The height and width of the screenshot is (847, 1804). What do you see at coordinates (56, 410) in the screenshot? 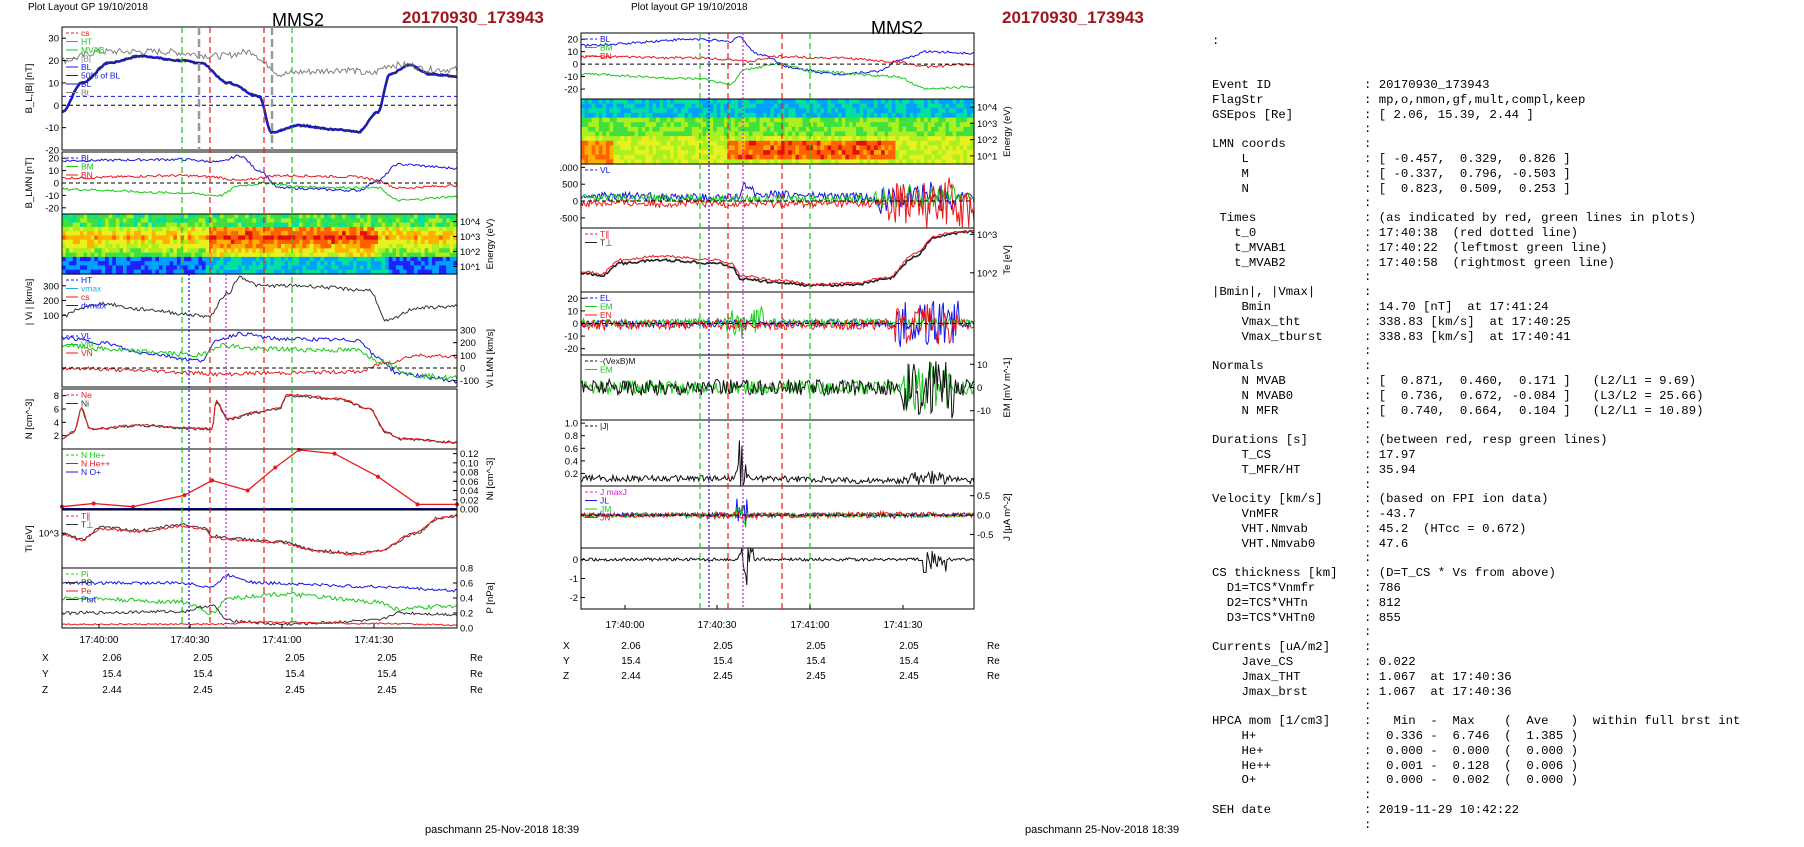
I see `y-tick-label: 6` at bounding box center [56, 410].